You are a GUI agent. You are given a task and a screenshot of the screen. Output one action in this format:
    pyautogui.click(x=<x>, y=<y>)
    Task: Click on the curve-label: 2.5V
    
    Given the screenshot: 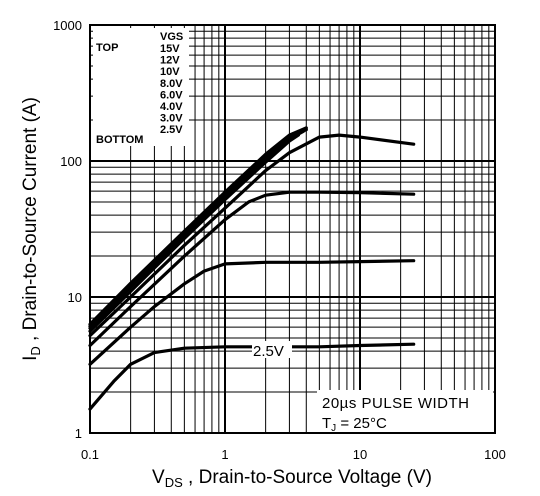 What is the action you would take?
    pyautogui.click(x=268, y=351)
    